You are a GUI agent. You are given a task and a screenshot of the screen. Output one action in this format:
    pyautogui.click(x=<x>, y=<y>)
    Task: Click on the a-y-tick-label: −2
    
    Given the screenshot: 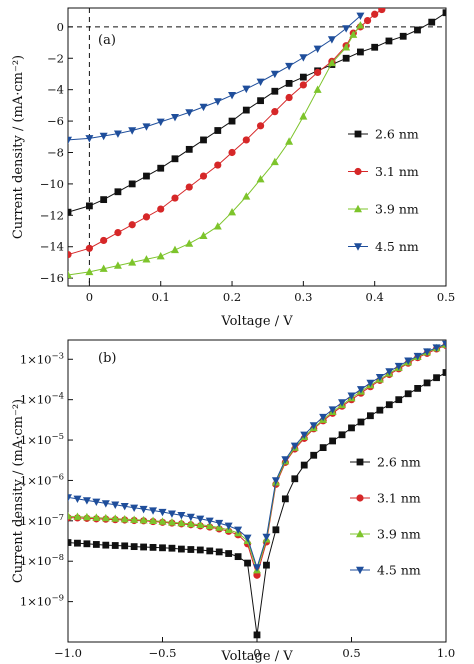 What is the action you would take?
    pyautogui.click(x=55, y=58)
    